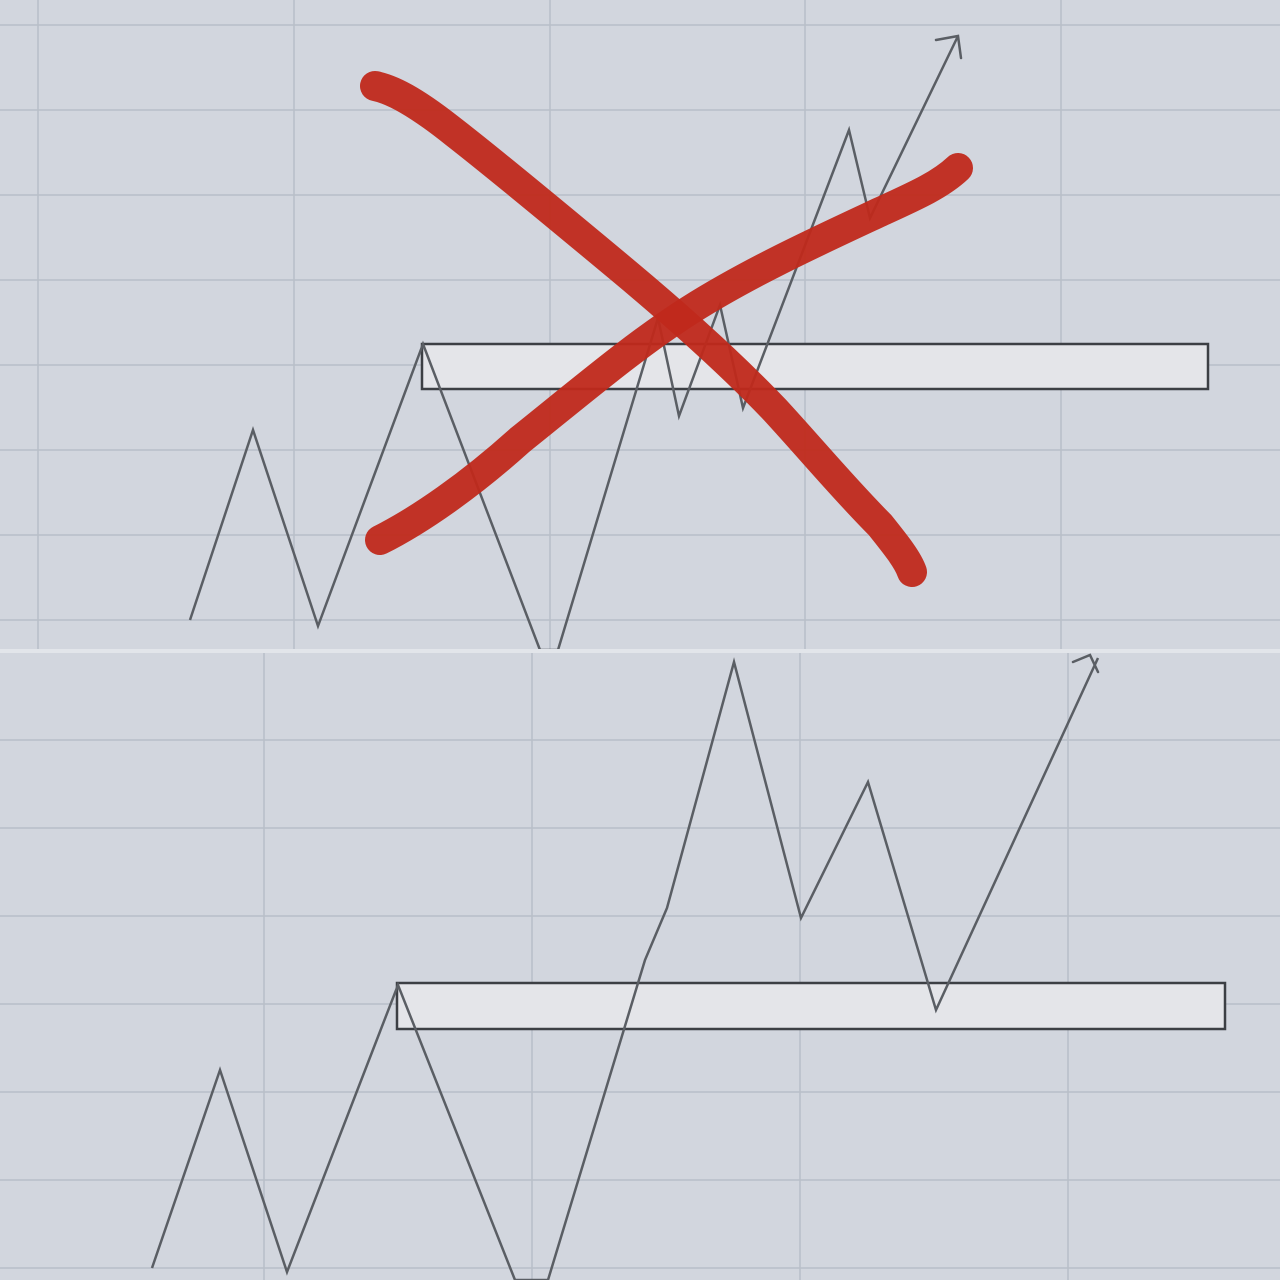  Describe the element at coordinates (948, 47) in the screenshot. I see `top-arrowhead-icon` at that location.